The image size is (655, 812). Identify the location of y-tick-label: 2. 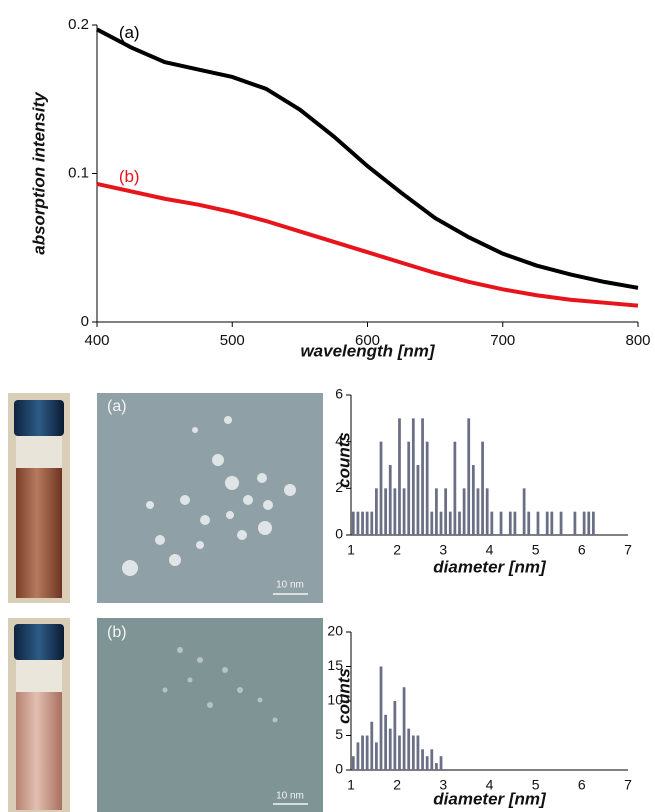
(339, 487).